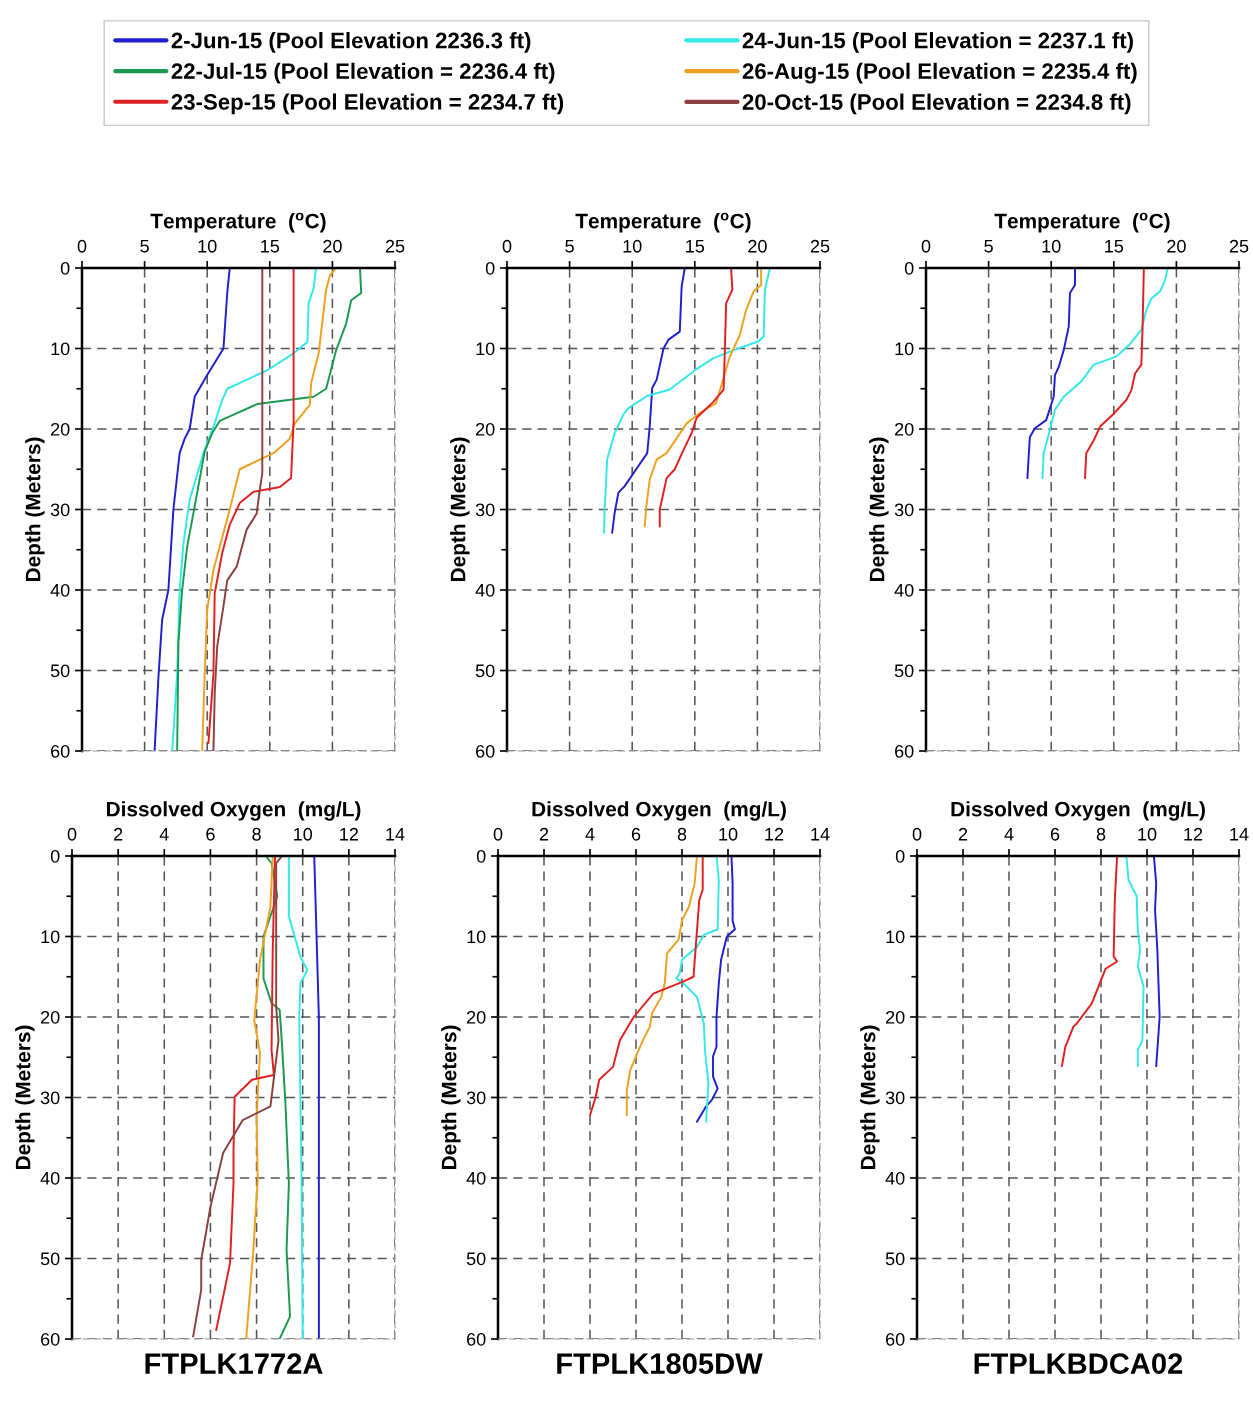 Image resolution: width=1253 pixels, height=1401 pixels. What do you see at coordinates (351, 42) in the screenshot?
I see `legend-label: 2-Jun-15 (Pool Elevation 2236.3 ft)` at bounding box center [351, 42].